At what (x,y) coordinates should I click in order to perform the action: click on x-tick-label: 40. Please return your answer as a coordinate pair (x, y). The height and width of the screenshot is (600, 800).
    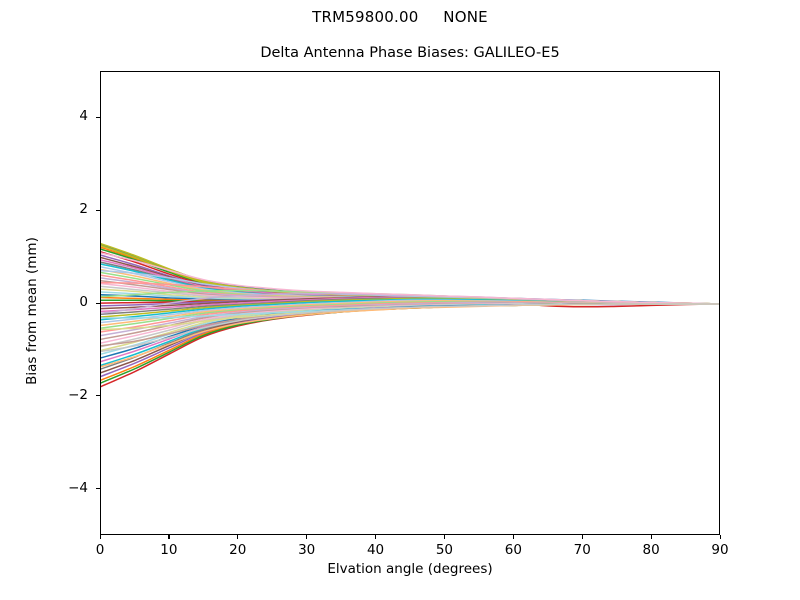
    Looking at the image, I should click on (375, 550).